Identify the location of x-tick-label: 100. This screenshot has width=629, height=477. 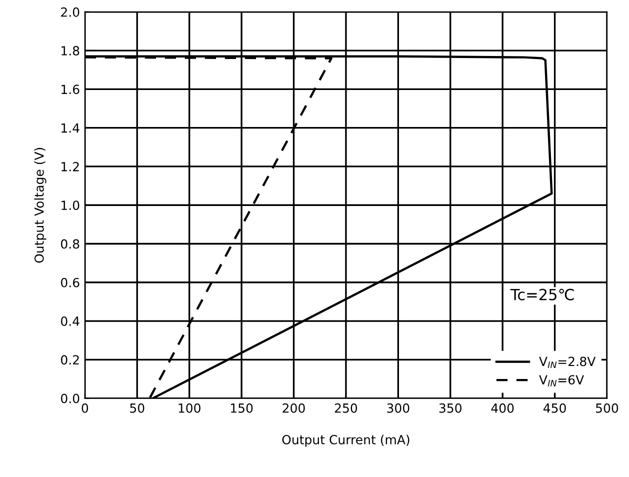
(189, 408).